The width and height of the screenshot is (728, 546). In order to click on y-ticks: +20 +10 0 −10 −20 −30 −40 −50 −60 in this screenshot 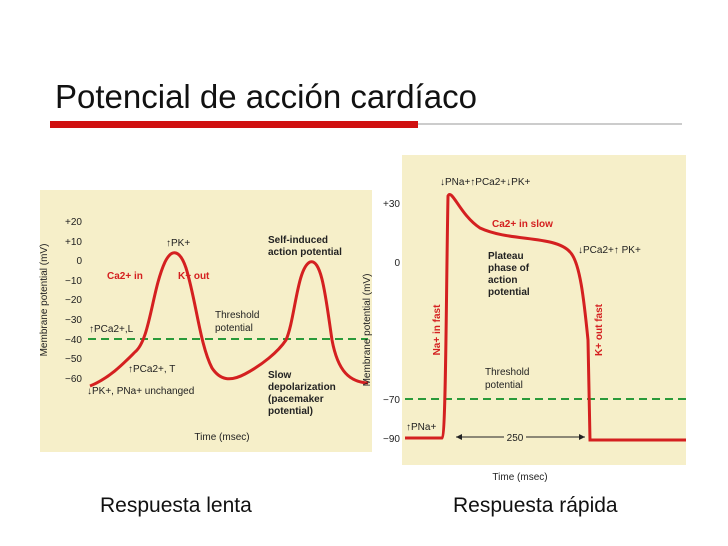, I will do `click(73, 301)`.